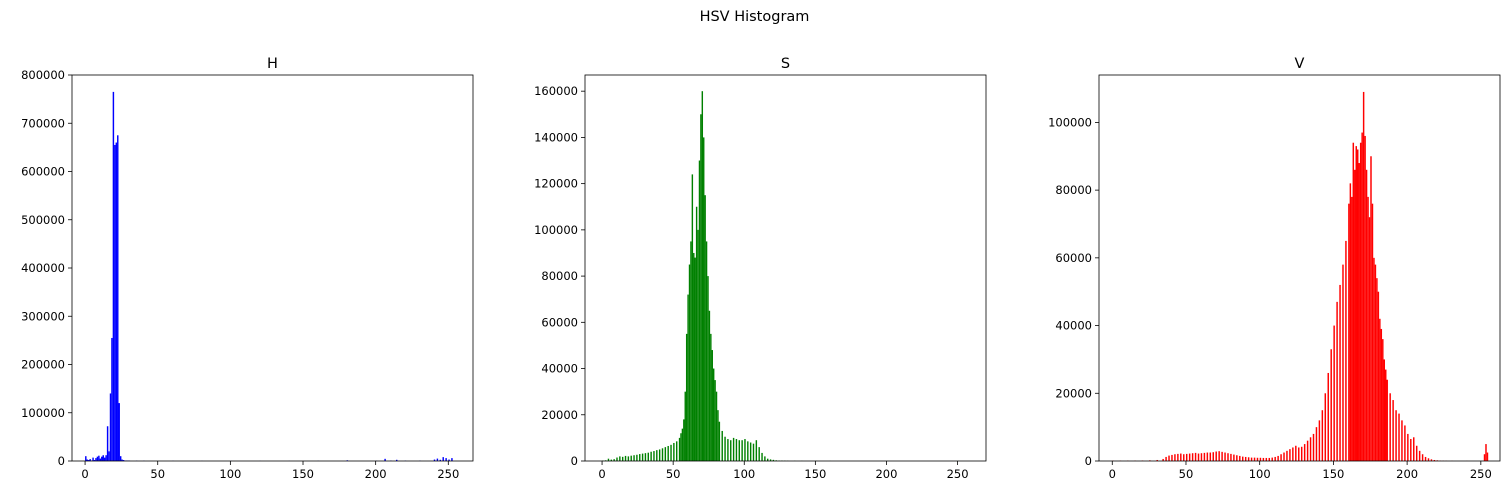 The height and width of the screenshot is (495, 1509). What do you see at coordinates (958, 474) in the screenshot?
I see `x-tick-label-s: 250` at bounding box center [958, 474].